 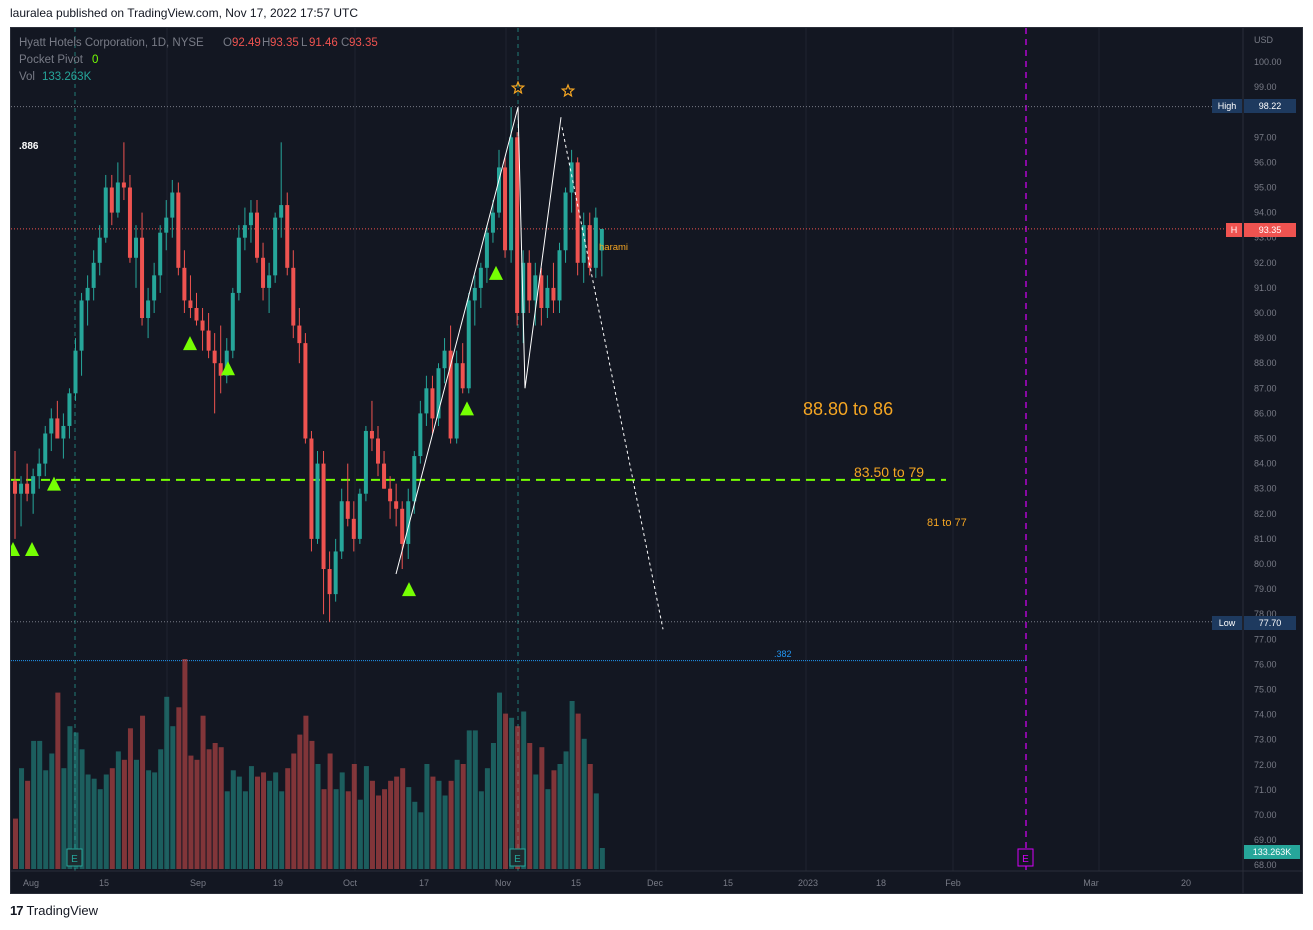 What do you see at coordinates (1265, 614) in the screenshot?
I see `price-tick-label: 78.00` at bounding box center [1265, 614].